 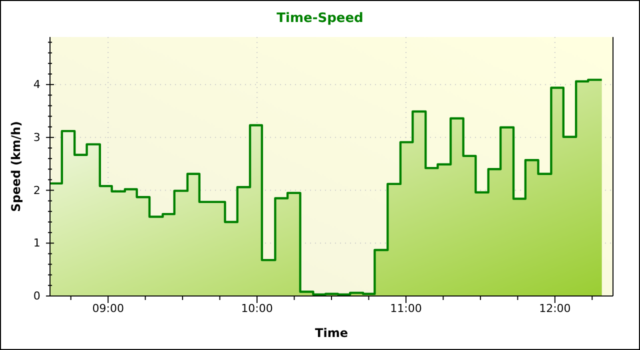 I want to click on chart-title: Time-Speed, so click(x=320, y=18).